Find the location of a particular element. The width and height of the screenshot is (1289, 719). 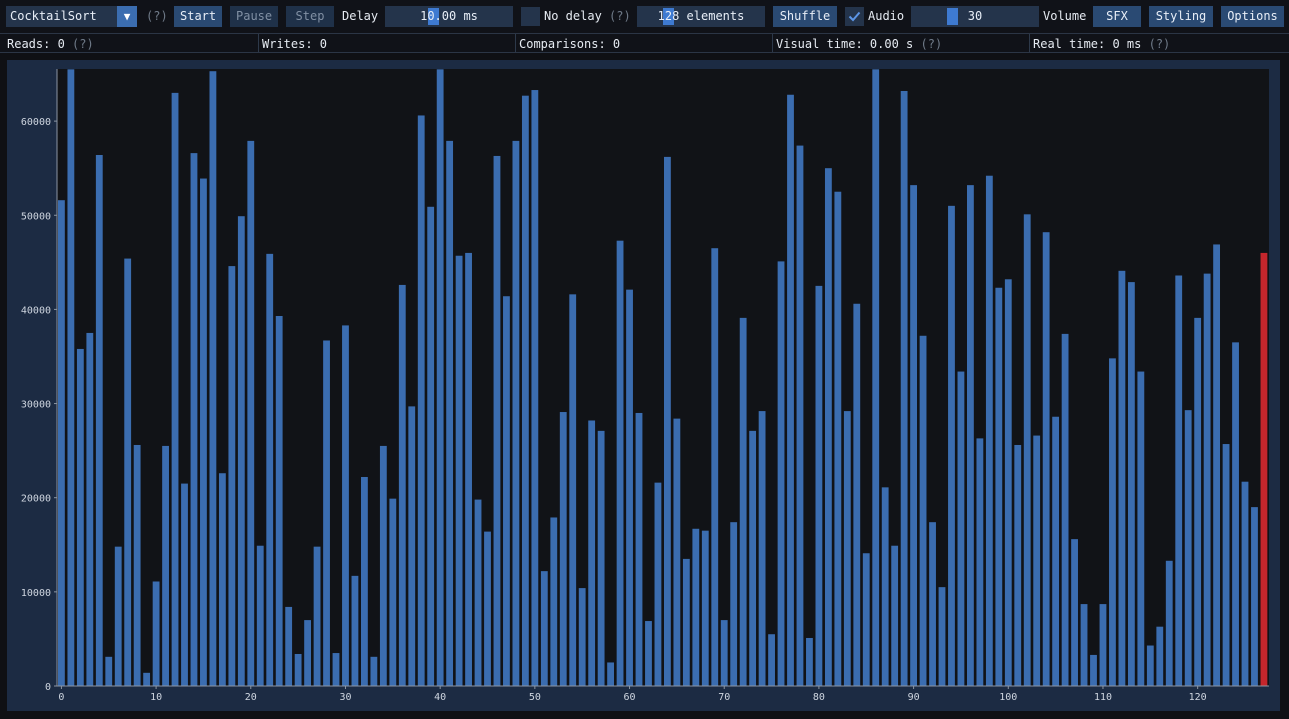

volume-slider: 30 is located at coordinates (975, 16).